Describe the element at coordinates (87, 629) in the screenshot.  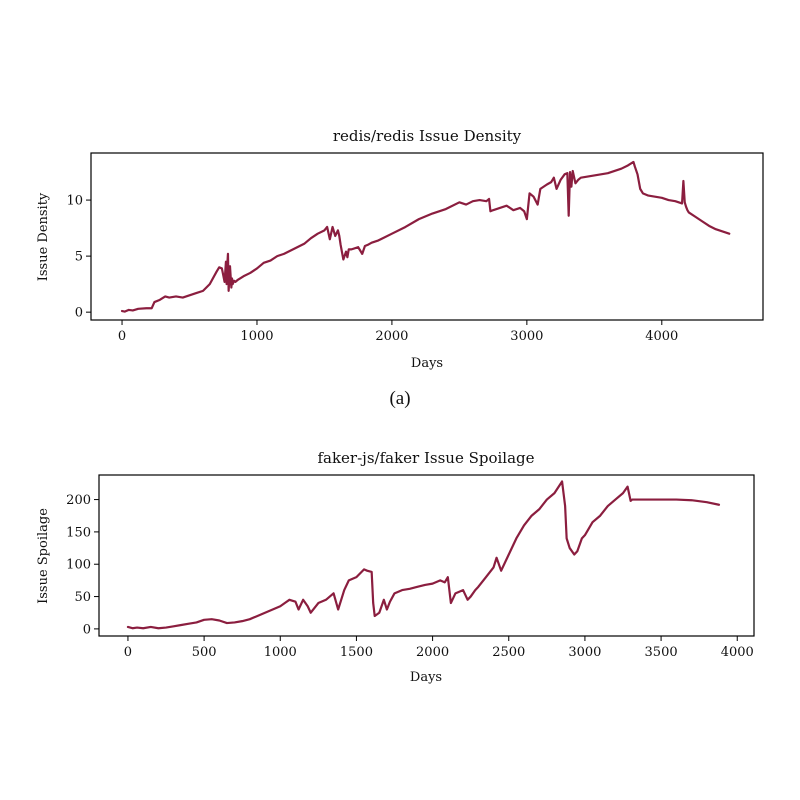
I see `chart-b-ytick-label: 0` at that location.